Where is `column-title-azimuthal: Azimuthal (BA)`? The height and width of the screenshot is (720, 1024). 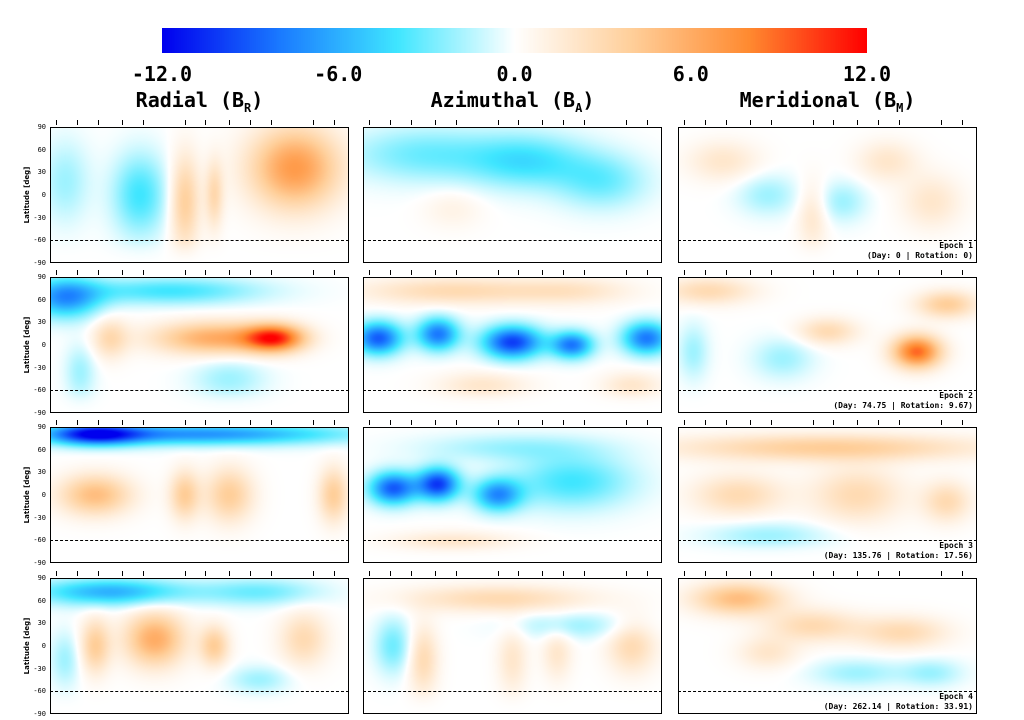 column-title-azimuthal: Azimuthal (BA) is located at coordinates (513, 101).